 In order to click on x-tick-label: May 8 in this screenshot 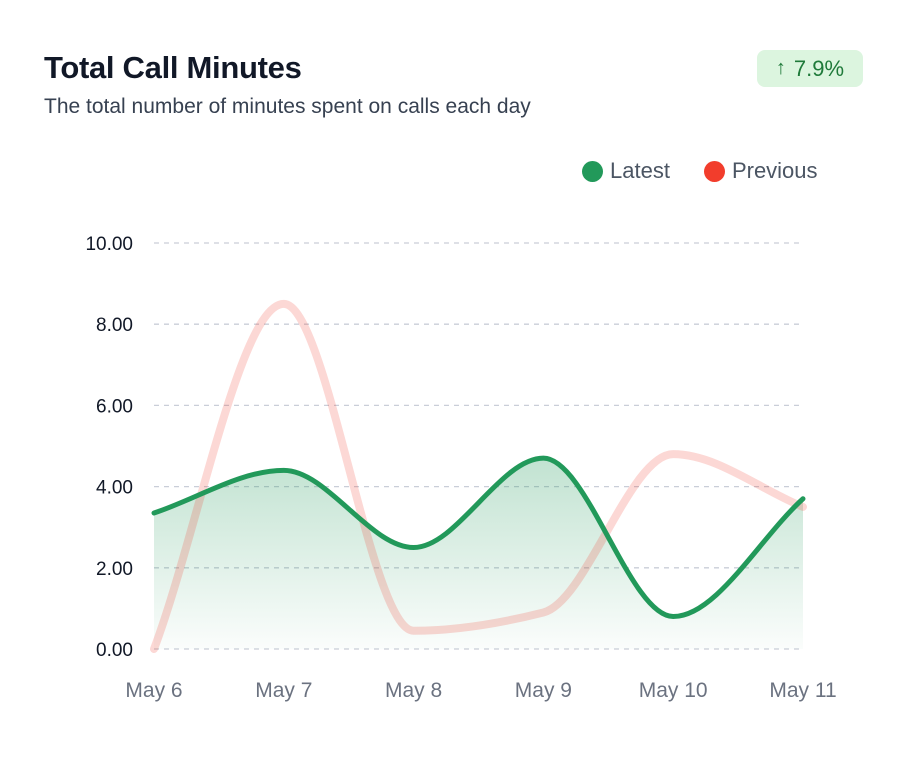, I will do `click(413, 690)`.